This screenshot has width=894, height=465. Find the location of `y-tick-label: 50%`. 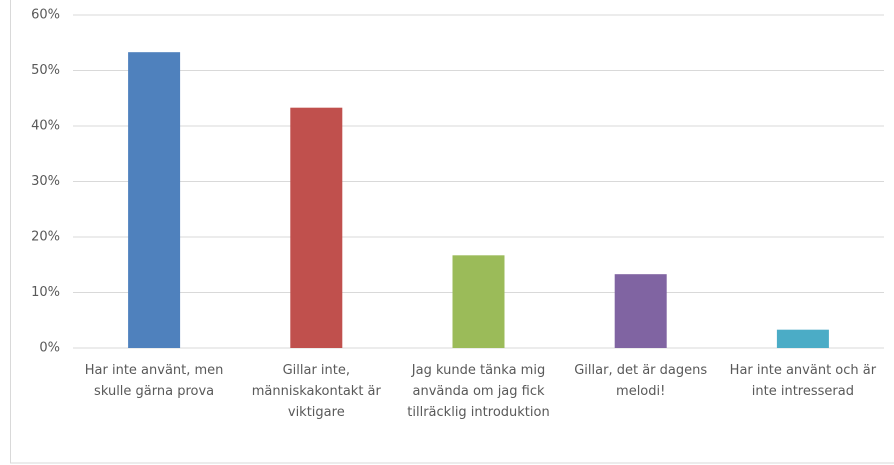

y-tick-label: 50% is located at coordinates (45, 70).